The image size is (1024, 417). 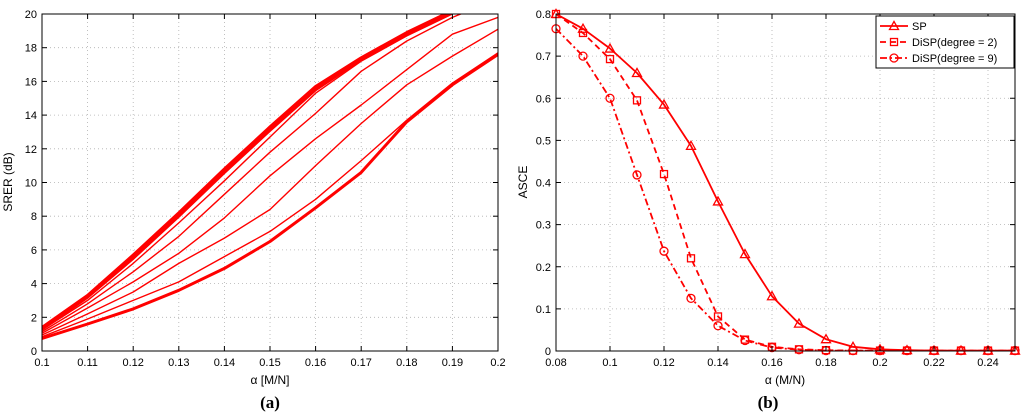 I want to click on y-tick-label: 4, so click(x=34, y=285).